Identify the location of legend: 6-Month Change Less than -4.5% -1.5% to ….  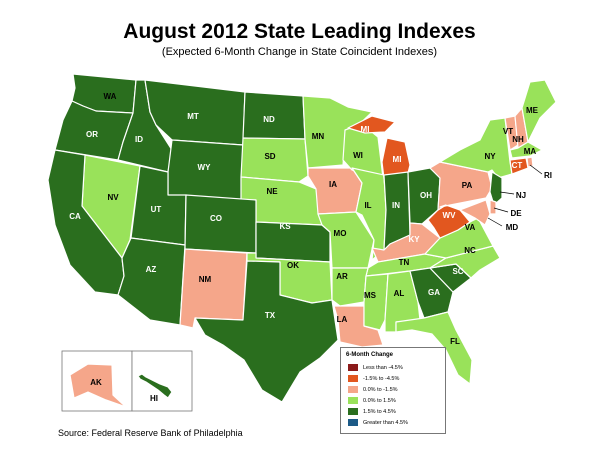
(393, 390).